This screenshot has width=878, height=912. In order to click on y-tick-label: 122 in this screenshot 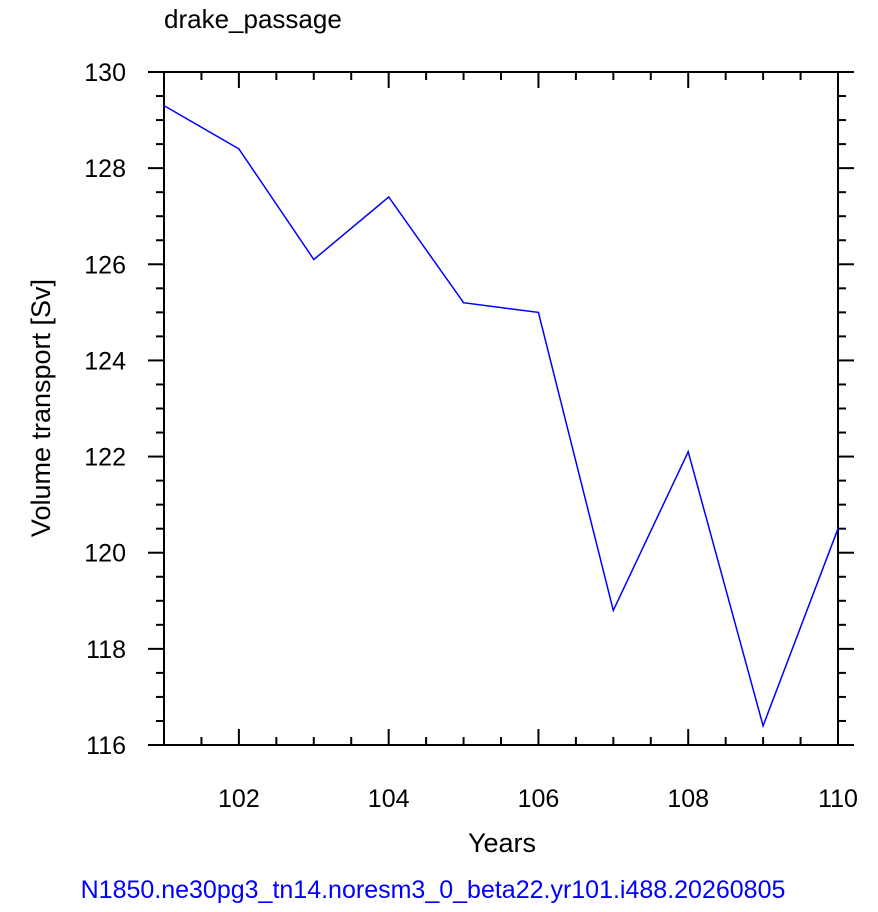, I will do `click(105, 458)`.